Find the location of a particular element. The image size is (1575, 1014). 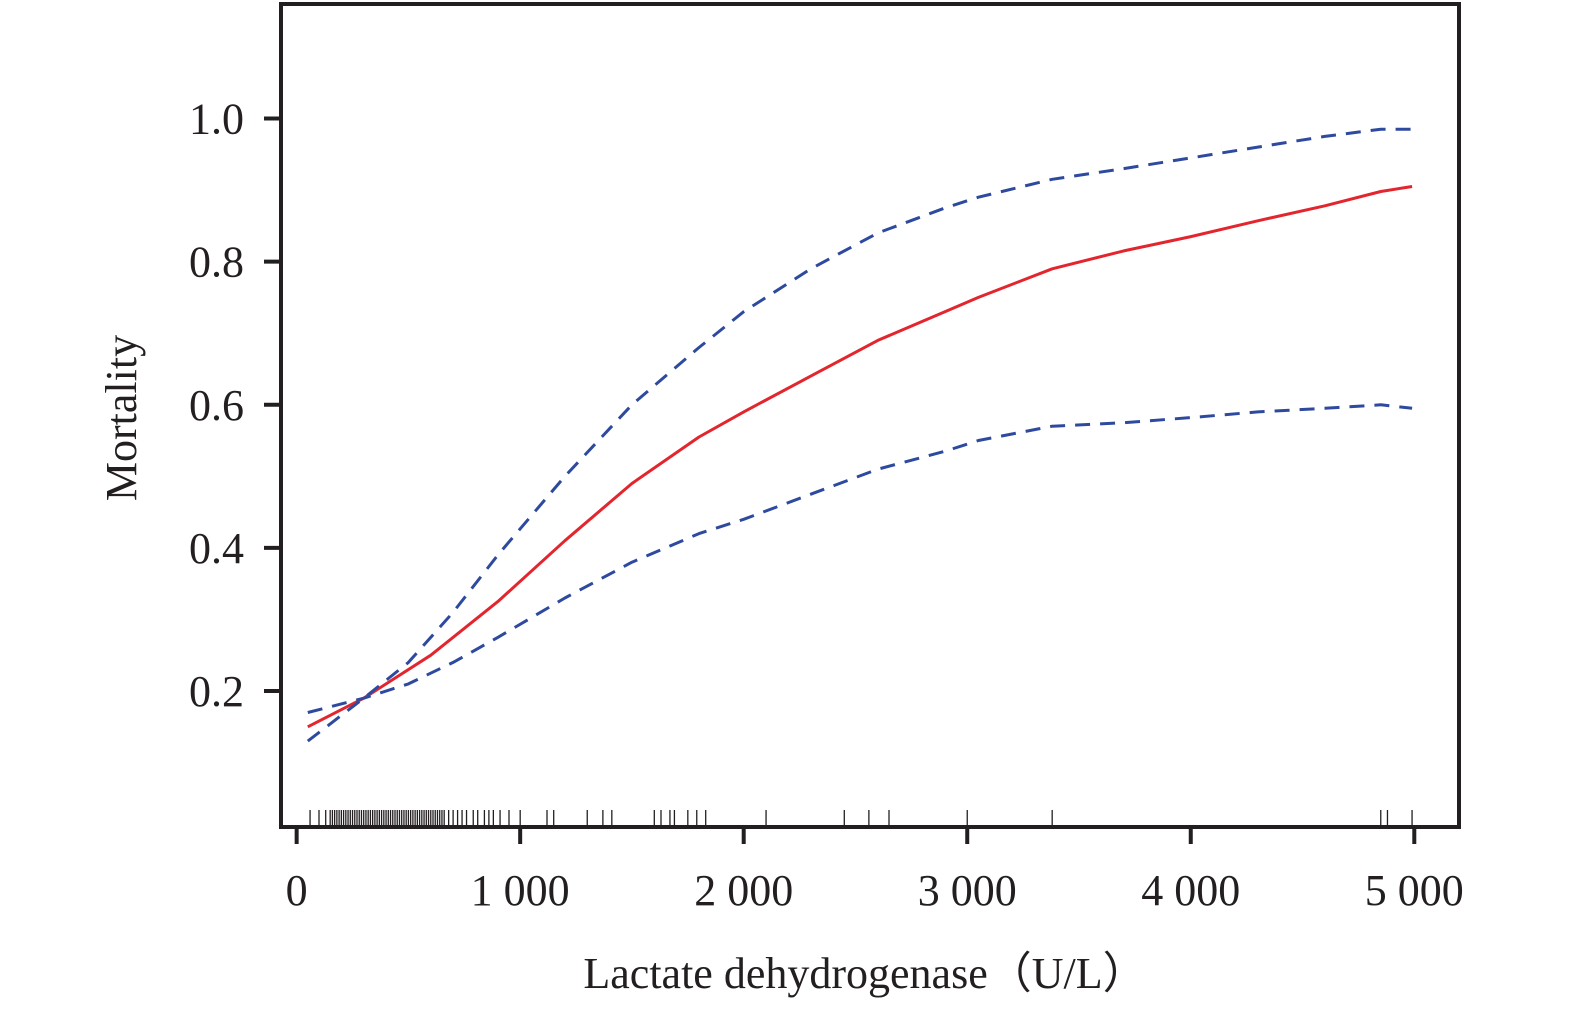

x-axis: 0 1 000 2 000 3 000 4 000 5 000 is located at coordinates (875, 871).